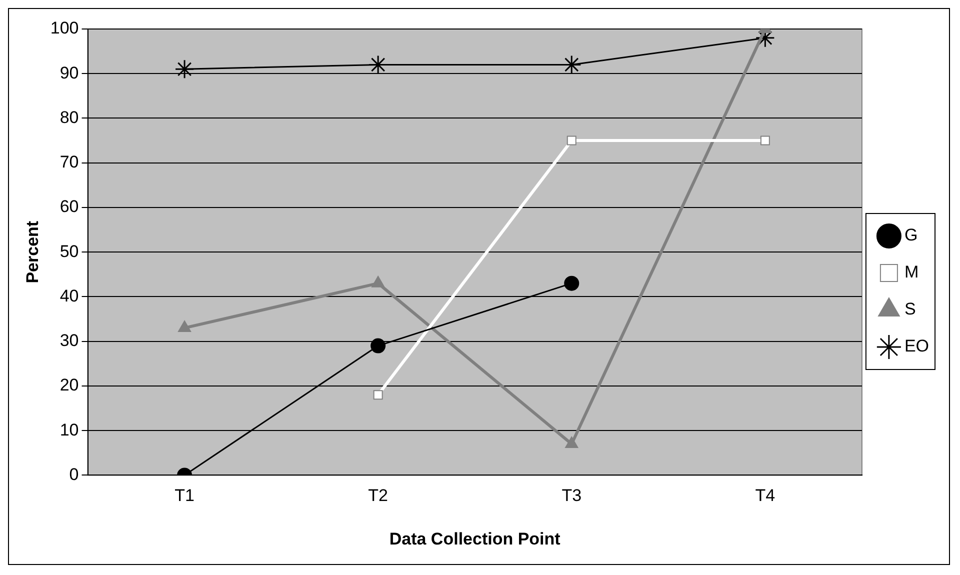 The image size is (960, 575). What do you see at coordinates (911, 272) in the screenshot?
I see `legend-label: M` at bounding box center [911, 272].